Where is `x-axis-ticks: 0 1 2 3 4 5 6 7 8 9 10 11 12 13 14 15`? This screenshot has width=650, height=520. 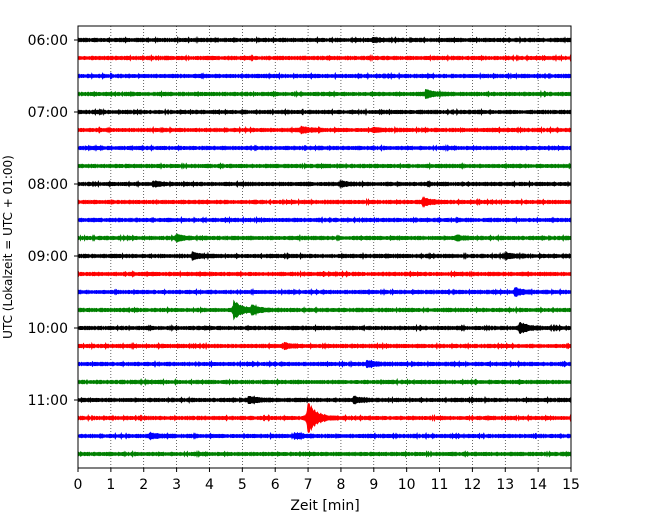
x-axis-ticks: 0 1 2 3 4 5 6 7 8 9 10 11 12 13 14 15 is located at coordinates (327, 480).